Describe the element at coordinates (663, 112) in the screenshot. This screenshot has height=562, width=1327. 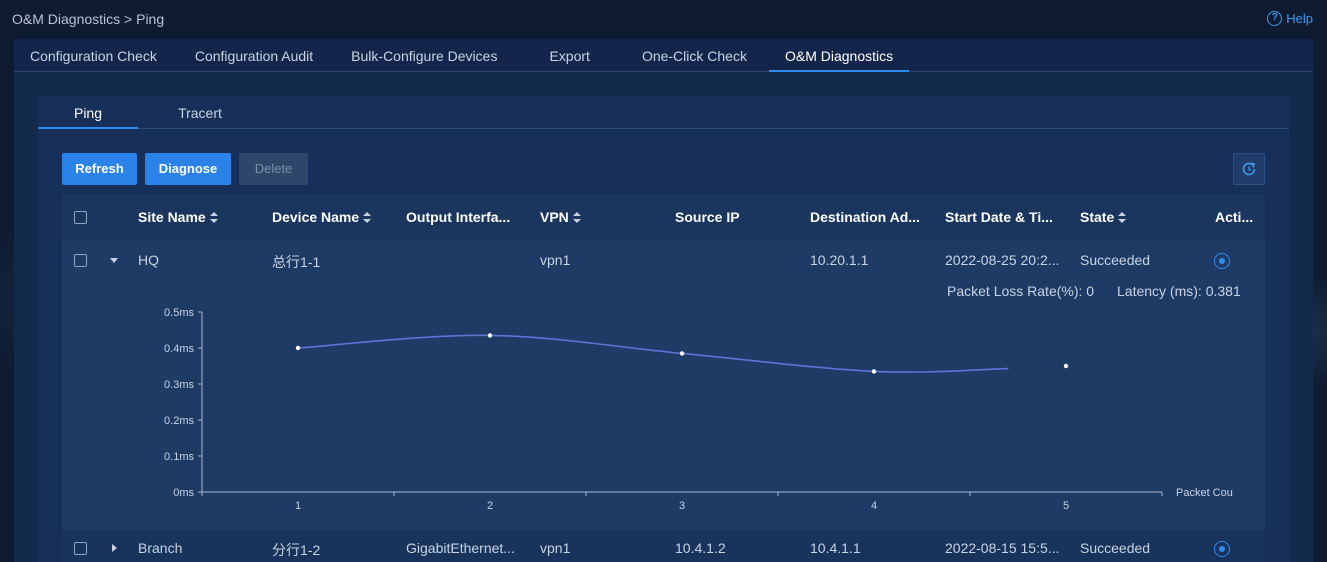
I see `sub-tab-bar: Ping Tracert` at that location.